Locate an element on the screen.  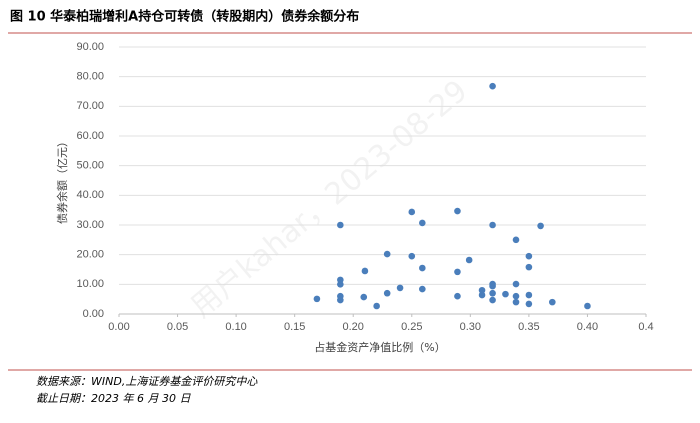
y-tick-label: 30.00 is located at coordinates (90, 225).